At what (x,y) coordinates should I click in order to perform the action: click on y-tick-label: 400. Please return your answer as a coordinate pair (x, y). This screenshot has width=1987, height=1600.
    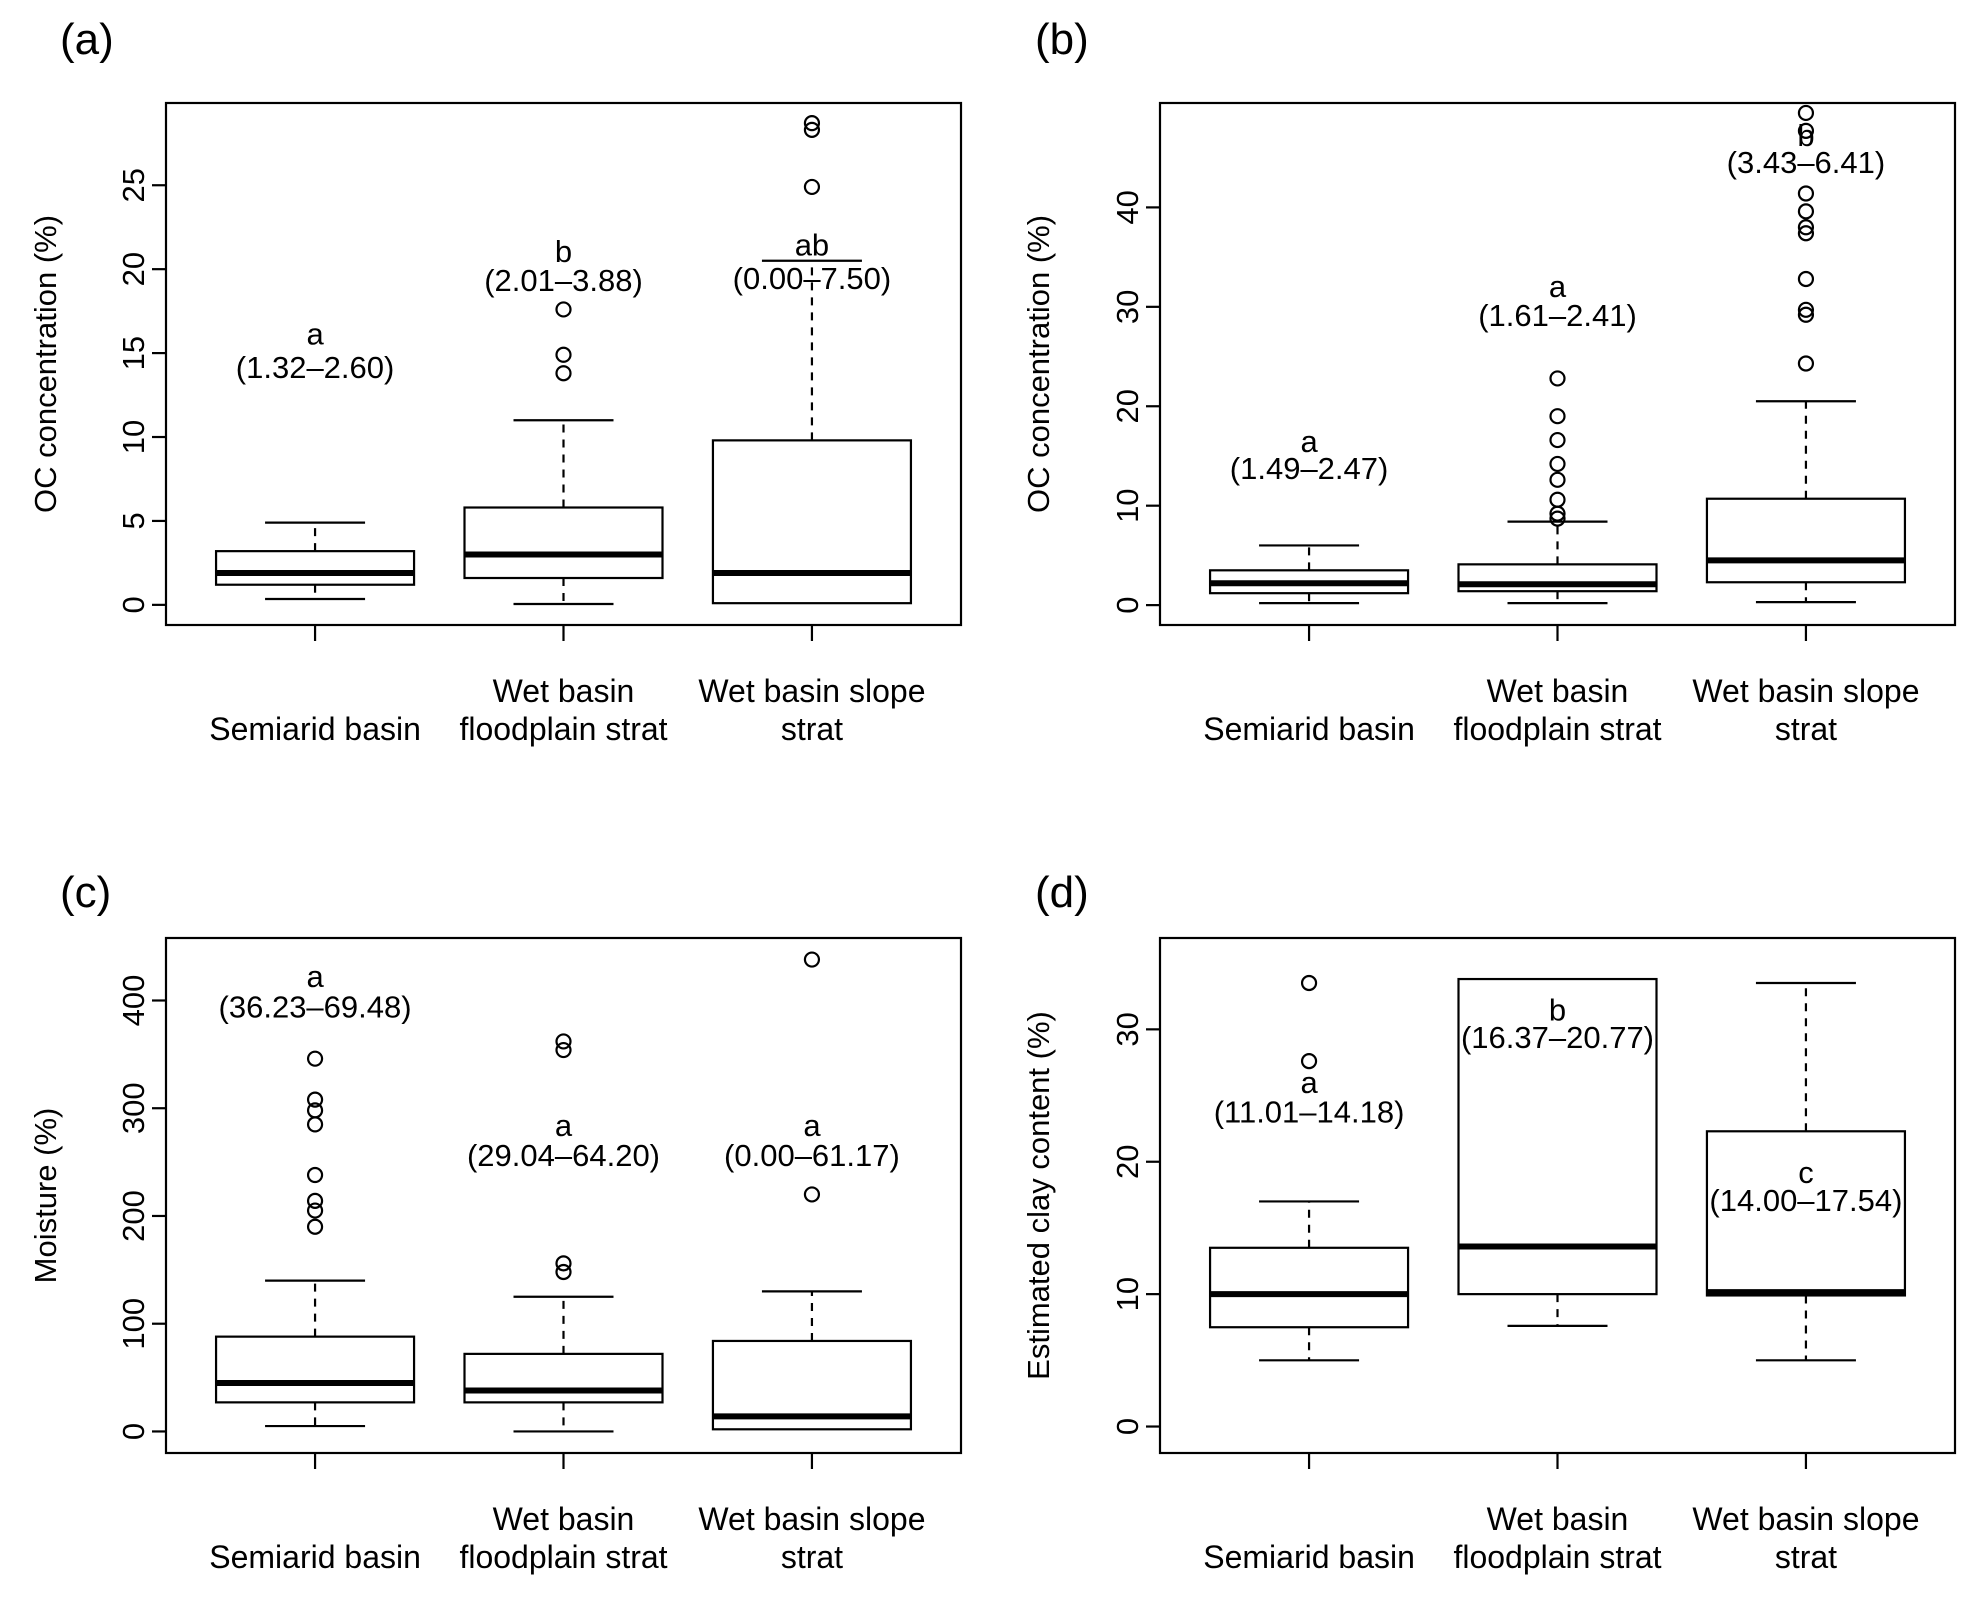
    Looking at the image, I should click on (133, 1001).